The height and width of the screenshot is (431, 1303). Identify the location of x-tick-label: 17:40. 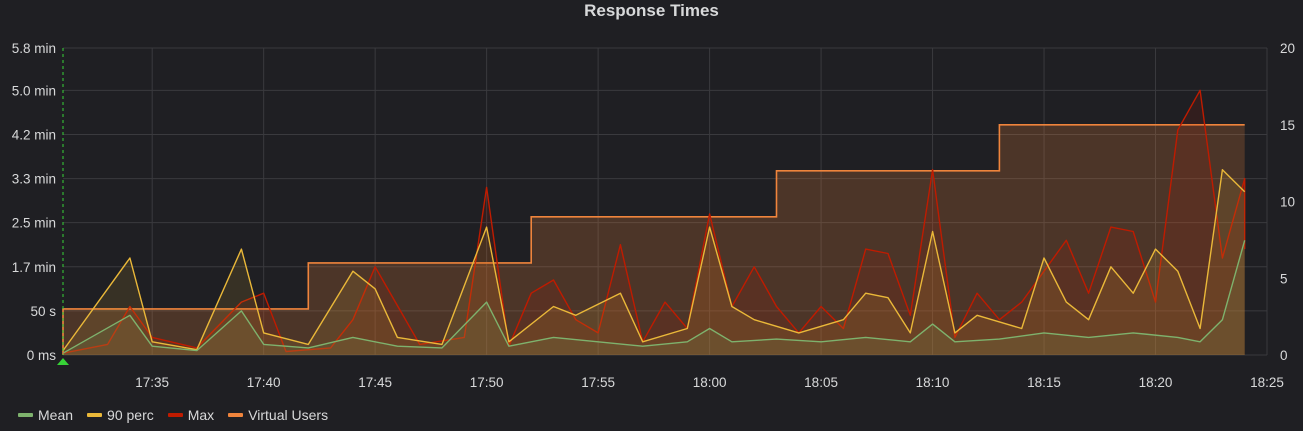
(264, 382).